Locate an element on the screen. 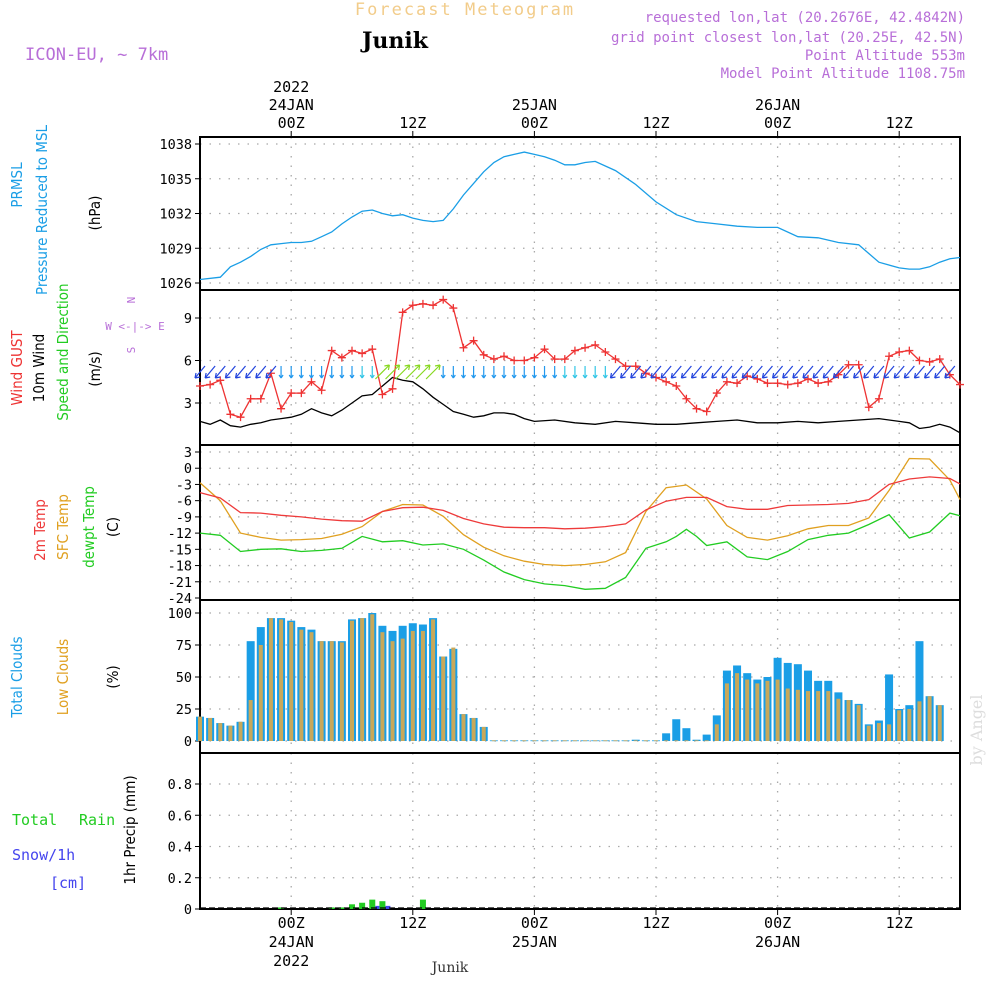  y-tick-label: -6 is located at coordinates (184, 502).